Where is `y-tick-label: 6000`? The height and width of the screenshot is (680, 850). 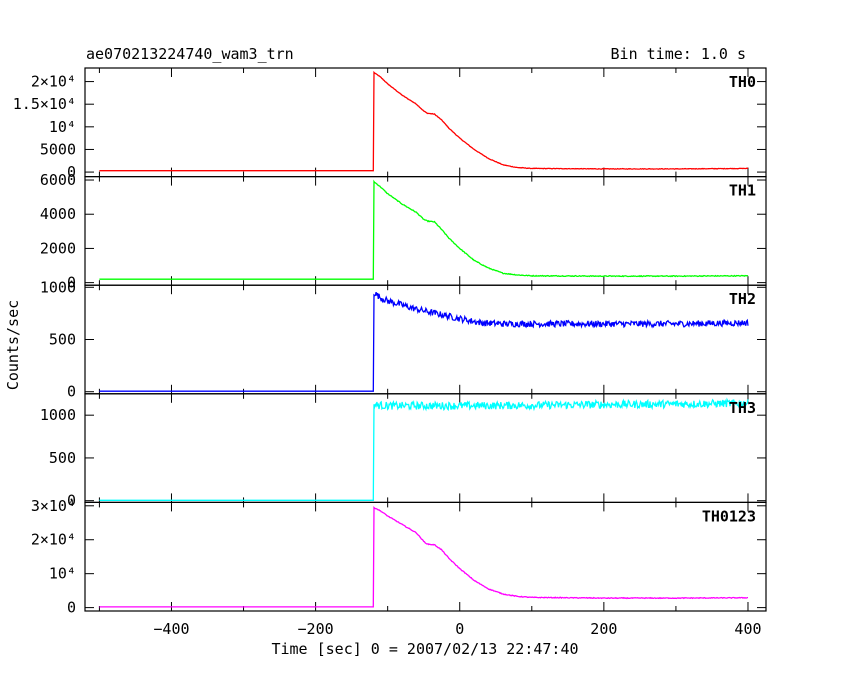 y-tick-label: 6000 is located at coordinates (58, 180).